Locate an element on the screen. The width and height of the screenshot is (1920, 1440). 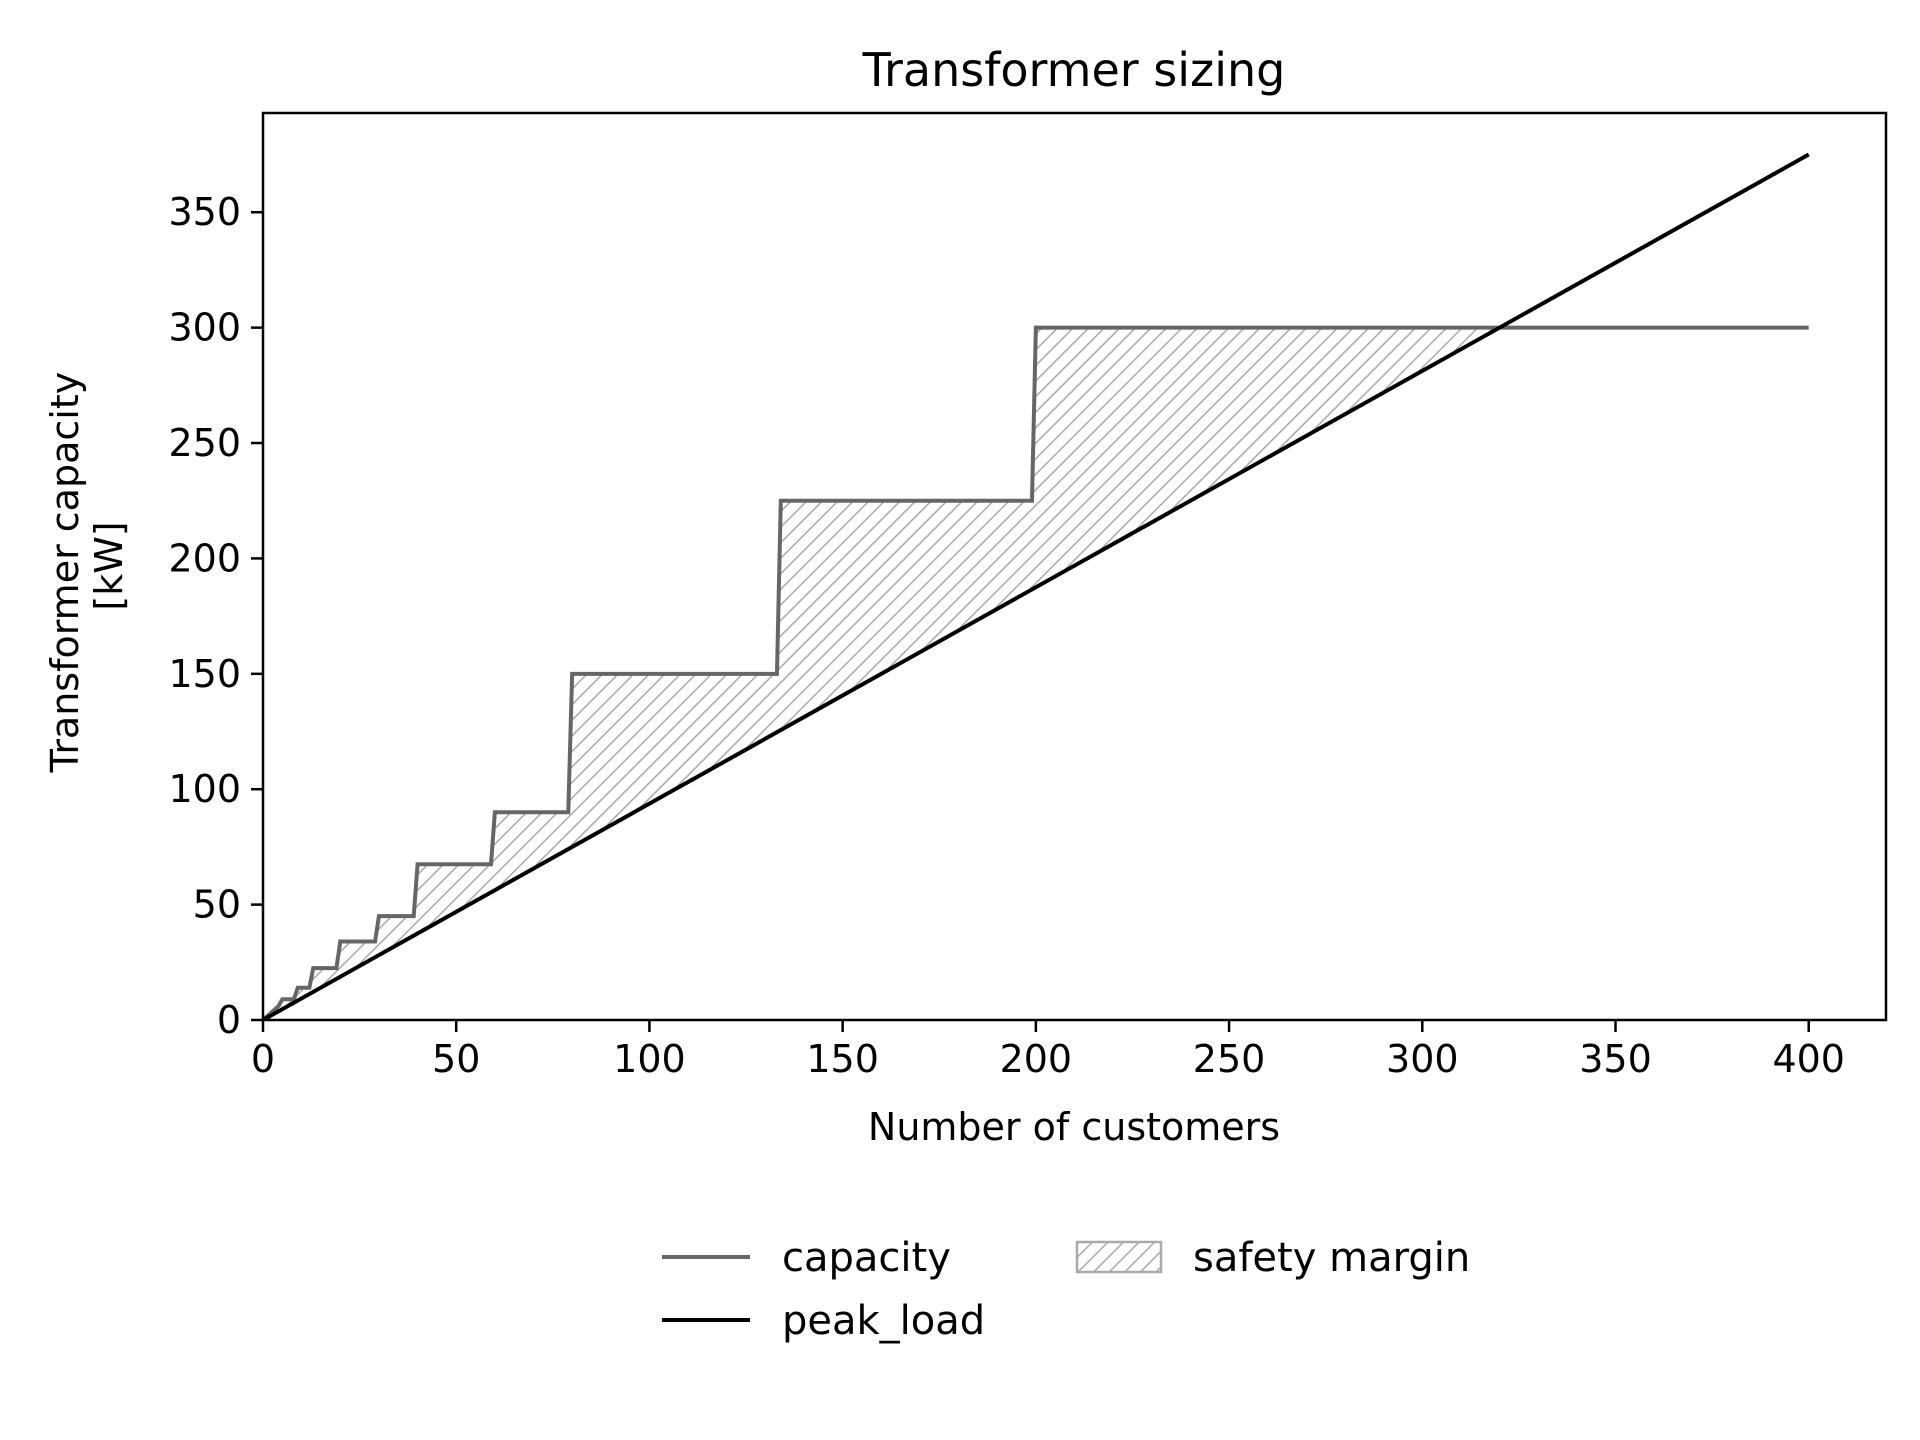
legend-label-peak-load: peak_load is located at coordinates (883, 1321).